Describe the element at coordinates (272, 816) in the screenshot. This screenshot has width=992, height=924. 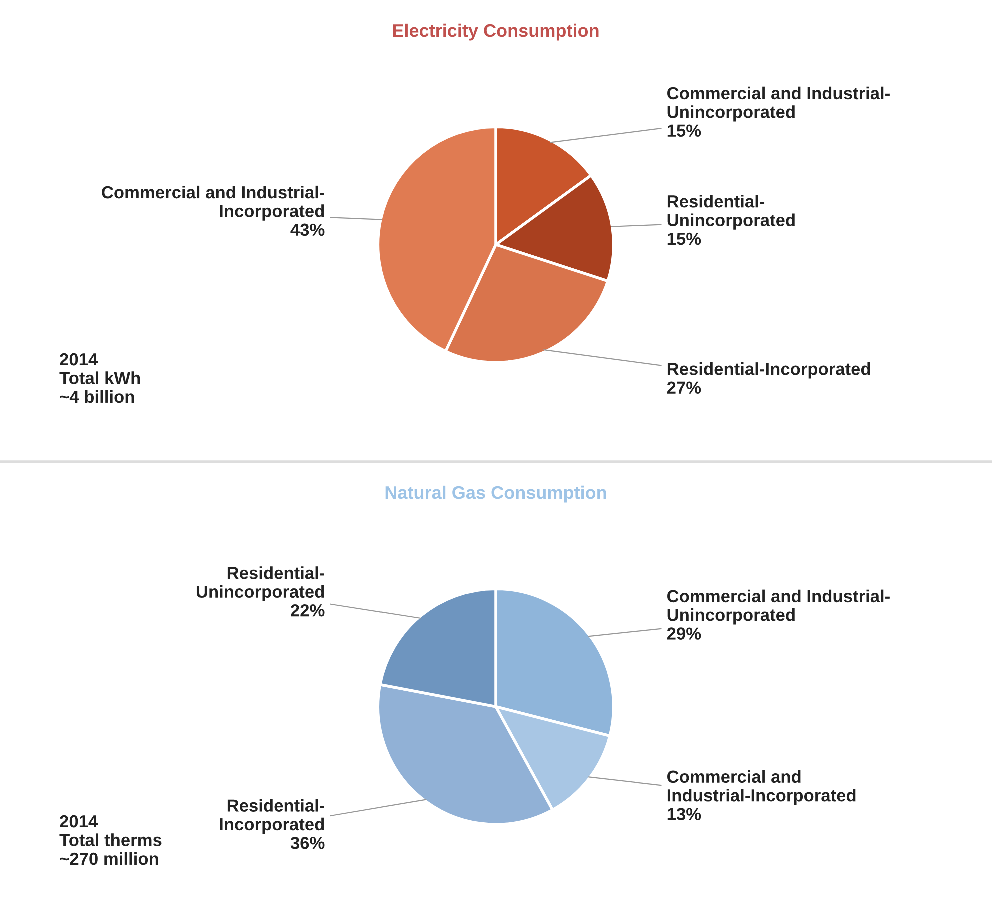
I see `slice-label: Residential- Incorporated` at that location.